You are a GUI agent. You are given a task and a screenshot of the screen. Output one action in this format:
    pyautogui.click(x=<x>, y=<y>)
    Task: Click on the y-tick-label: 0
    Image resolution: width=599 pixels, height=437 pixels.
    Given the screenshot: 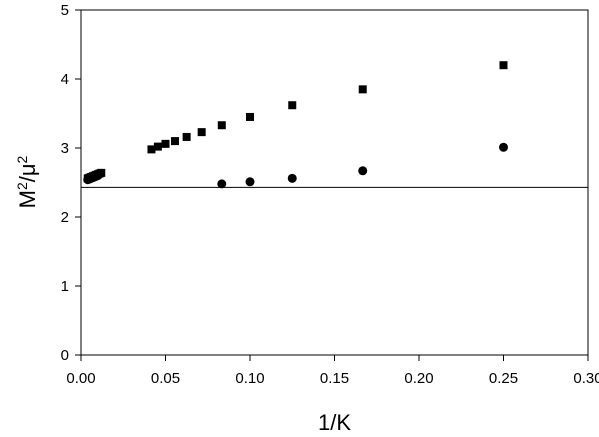 What is the action you would take?
    pyautogui.click(x=65, y=355)
    